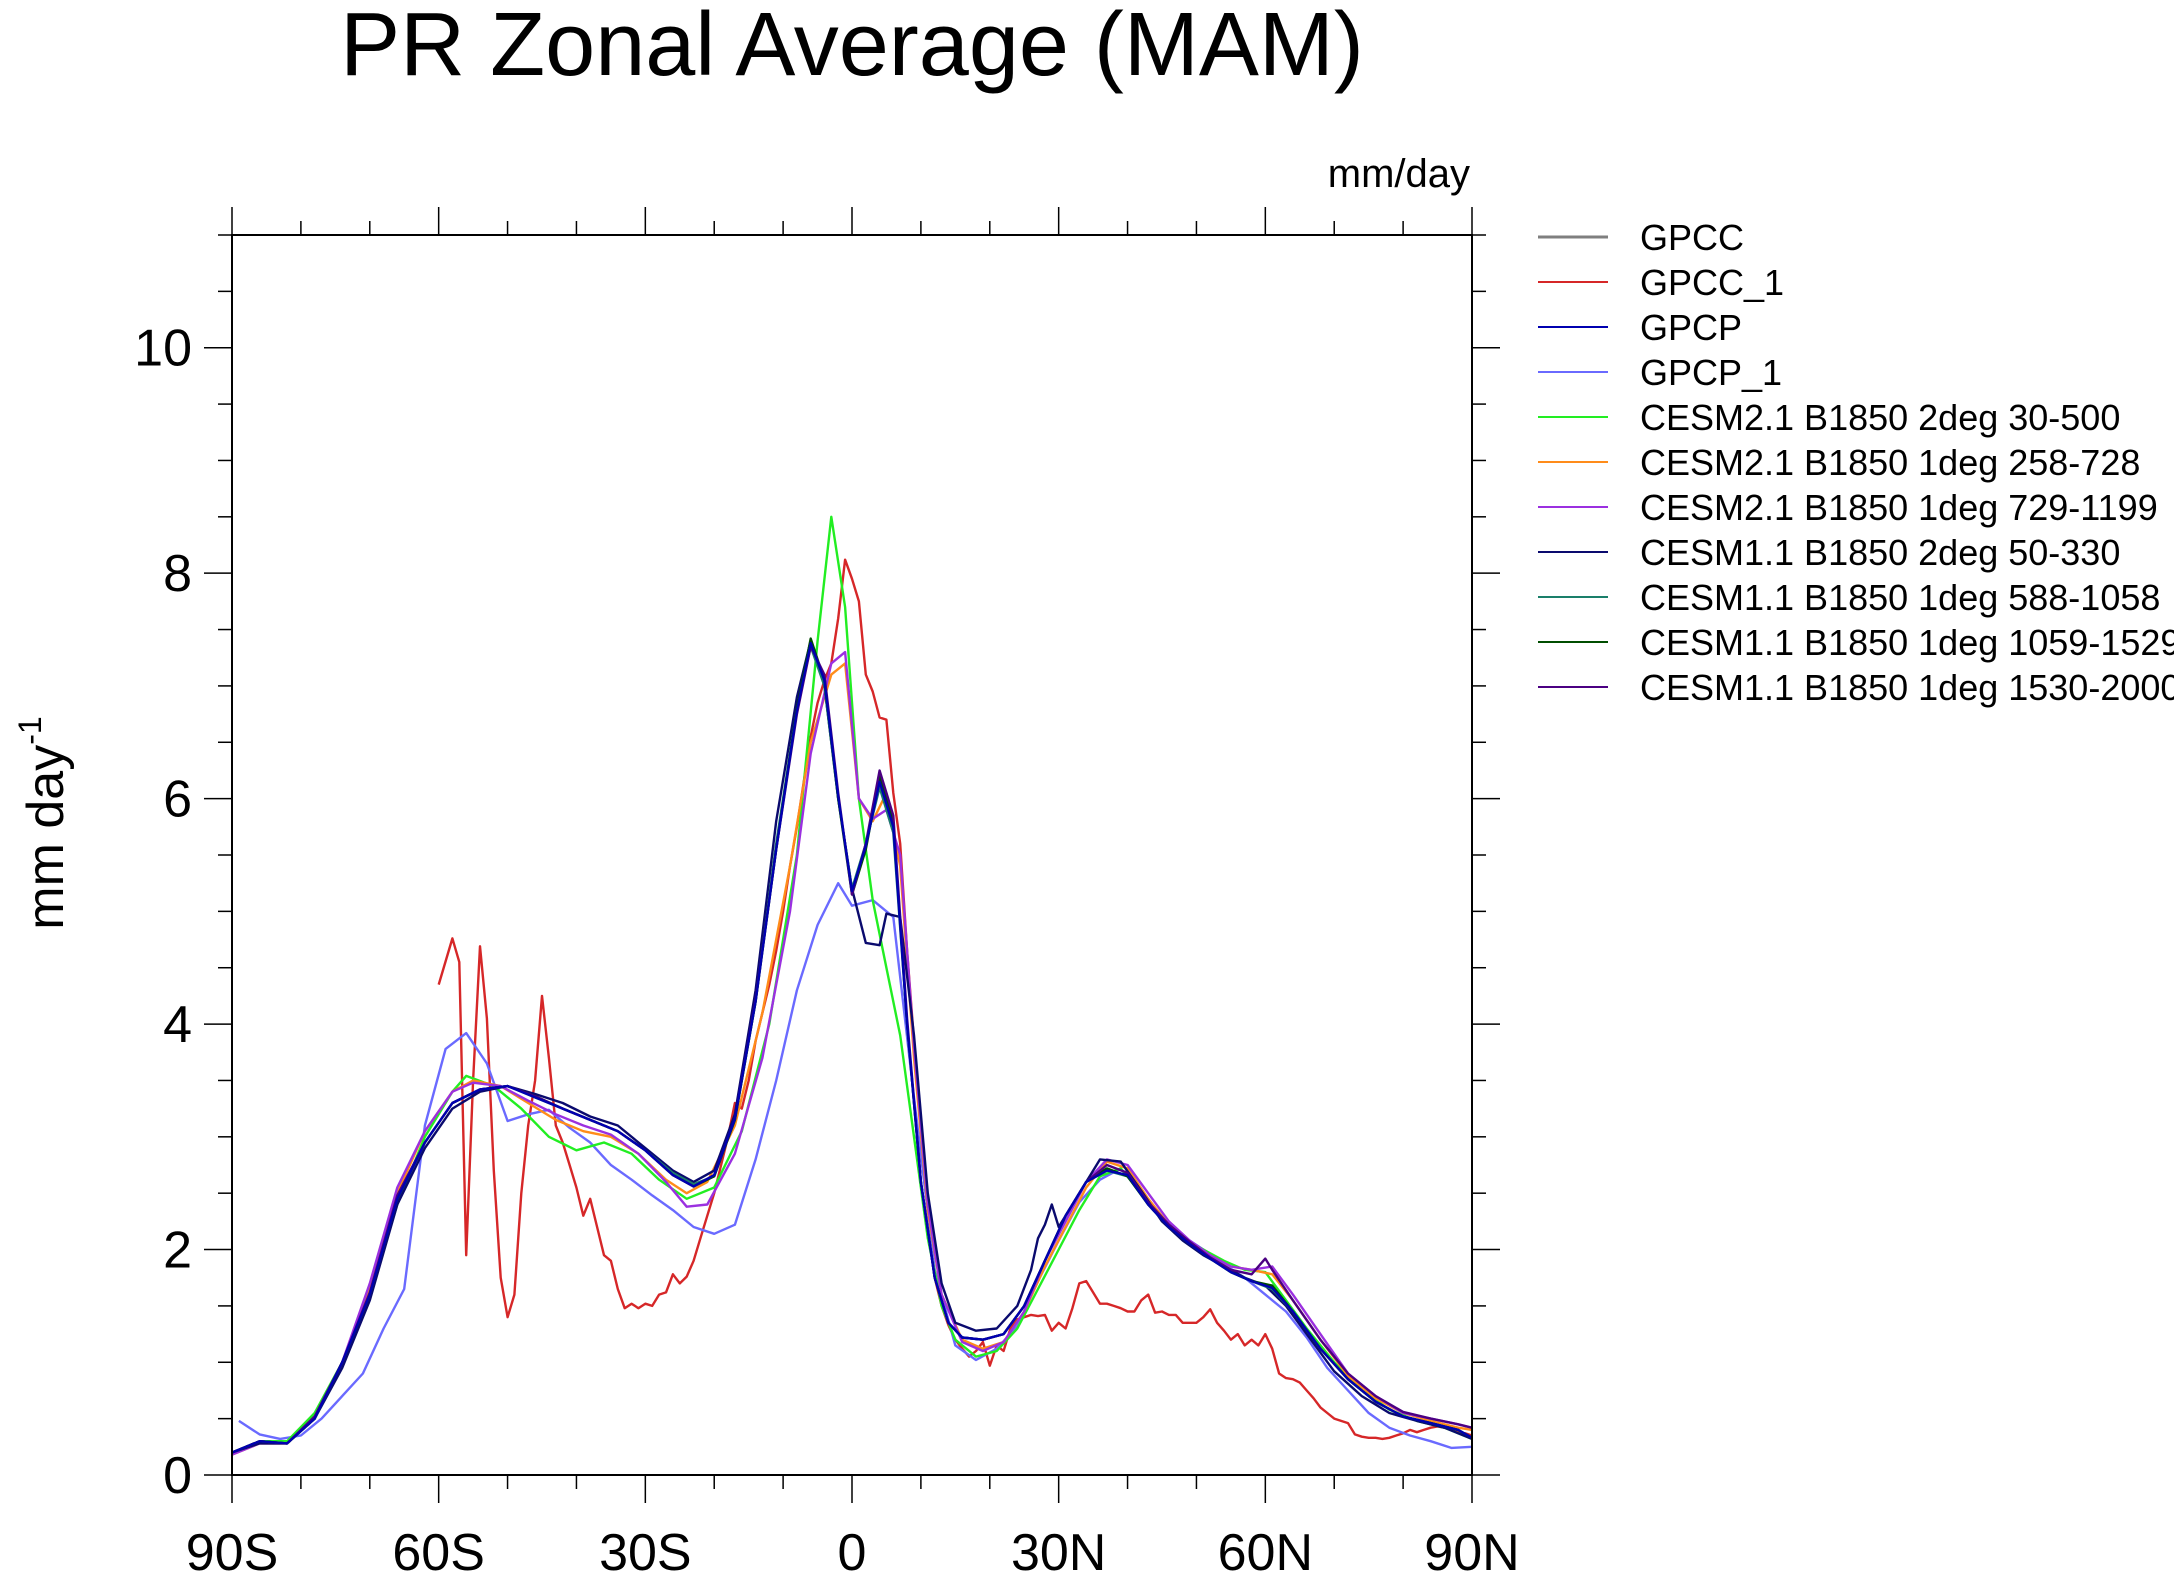 The width and height of the screenshot is (2174, 1595). I want to click on legend-label: GPCC_1, so click(1712, 282).